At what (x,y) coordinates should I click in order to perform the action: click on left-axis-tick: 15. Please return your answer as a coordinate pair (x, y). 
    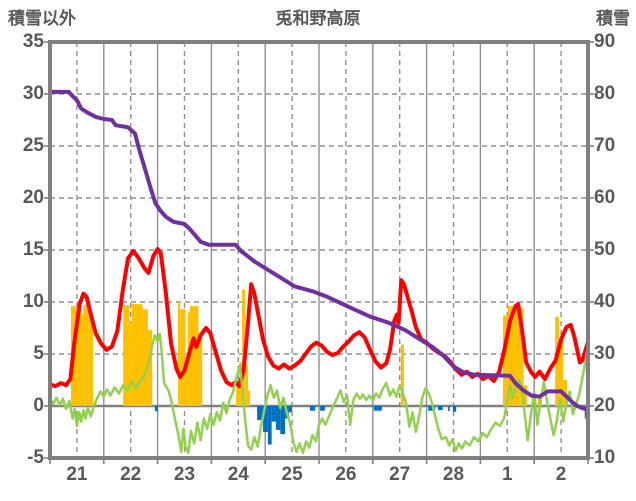
    Looking at the image, I should click on (33, 249).